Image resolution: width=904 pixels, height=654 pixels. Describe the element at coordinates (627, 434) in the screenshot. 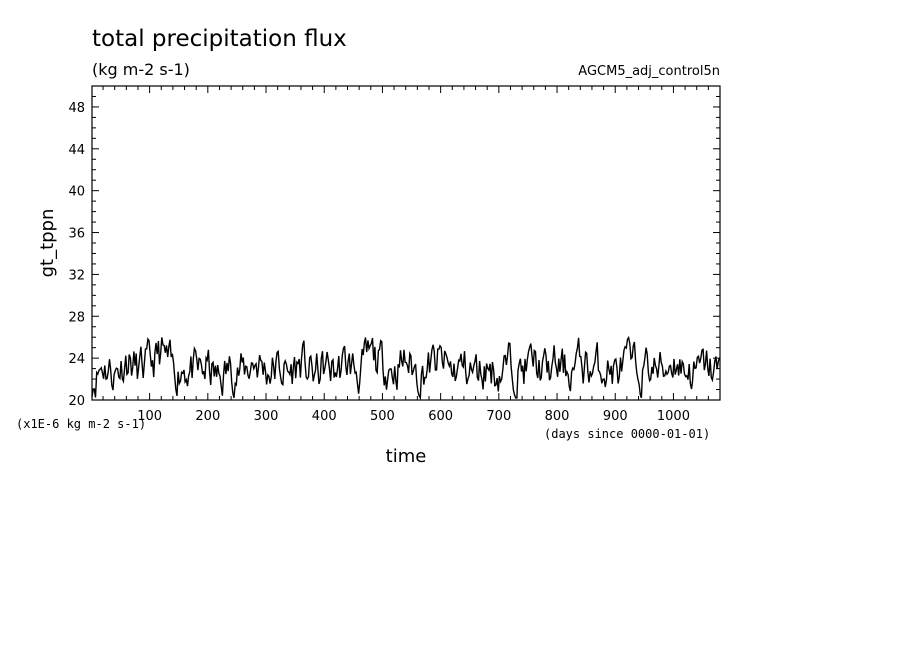

I see `x-unit-note: (days since 0000-01-01)` at that location.